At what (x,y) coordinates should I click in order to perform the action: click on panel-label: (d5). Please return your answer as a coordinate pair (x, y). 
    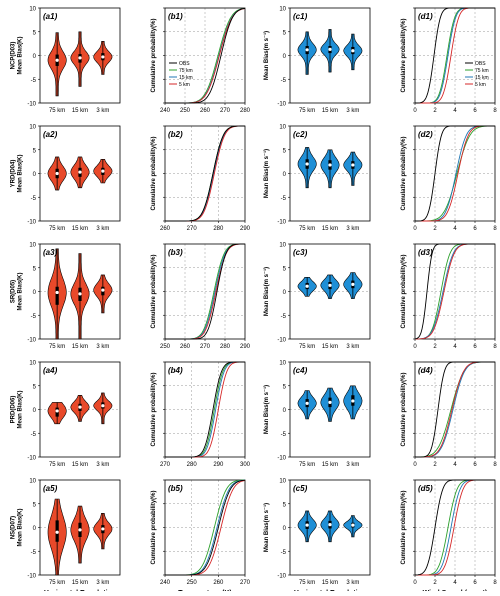
    Looking at the image, I should click on (425, 488).